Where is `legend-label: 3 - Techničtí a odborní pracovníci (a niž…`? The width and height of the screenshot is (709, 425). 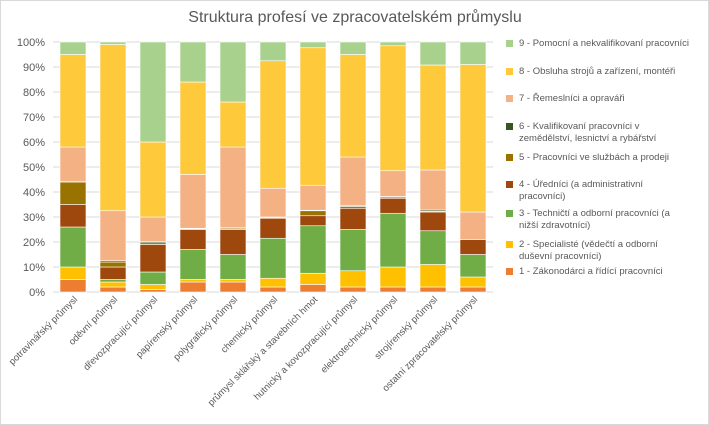
legend-label: 3 - Techničtí a odborní pracovníci (a niž… is located at coordinates (595, 219).